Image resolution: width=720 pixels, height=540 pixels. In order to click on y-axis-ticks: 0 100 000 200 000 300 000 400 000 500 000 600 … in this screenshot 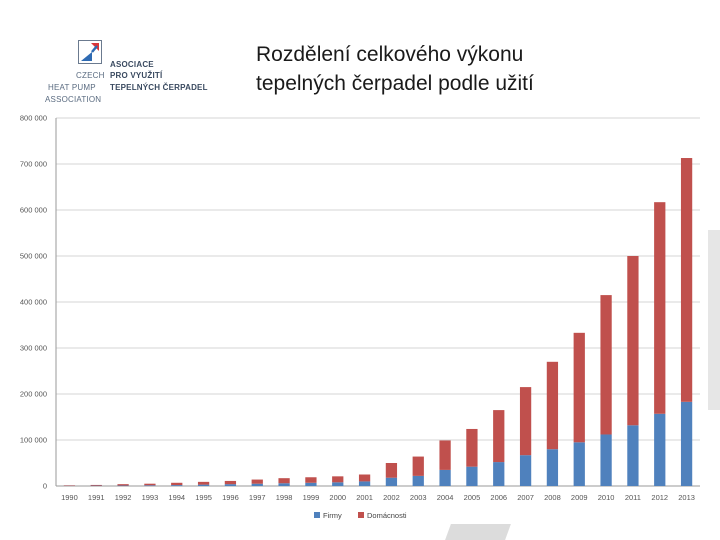, I will do `click(33, 302)`.